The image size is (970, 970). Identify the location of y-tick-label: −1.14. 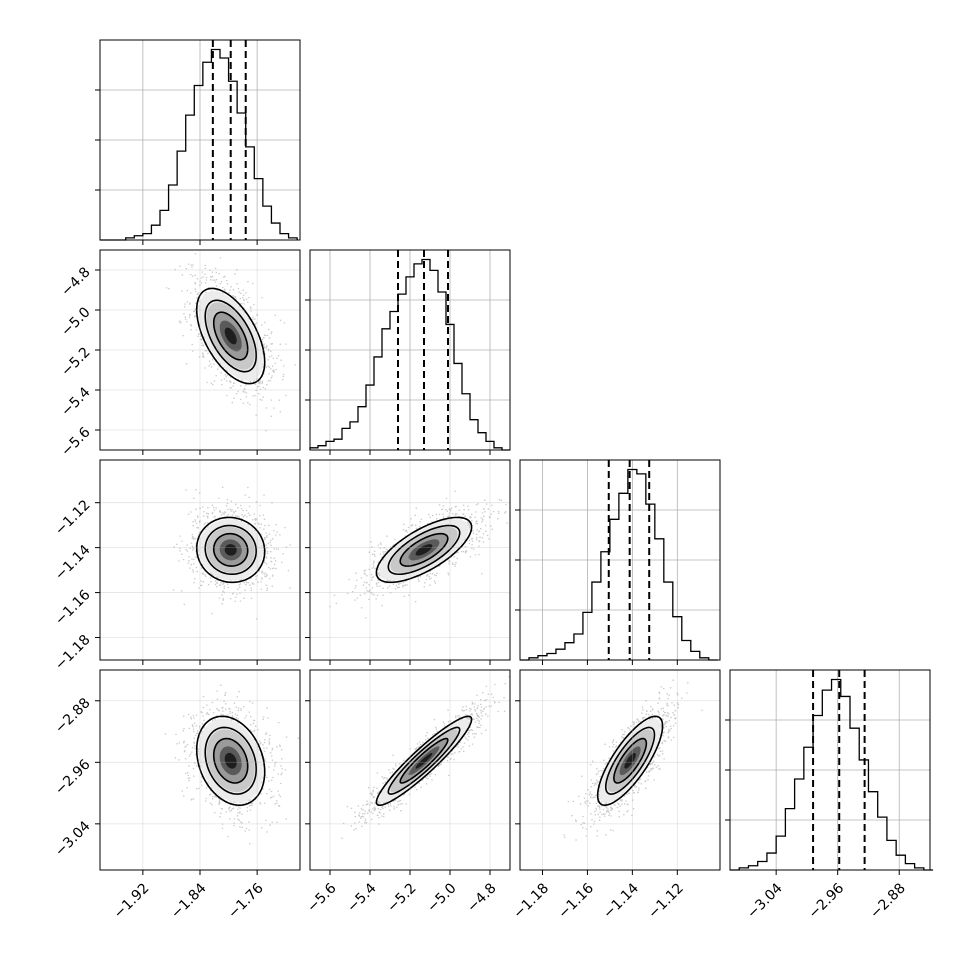
(73, 563).